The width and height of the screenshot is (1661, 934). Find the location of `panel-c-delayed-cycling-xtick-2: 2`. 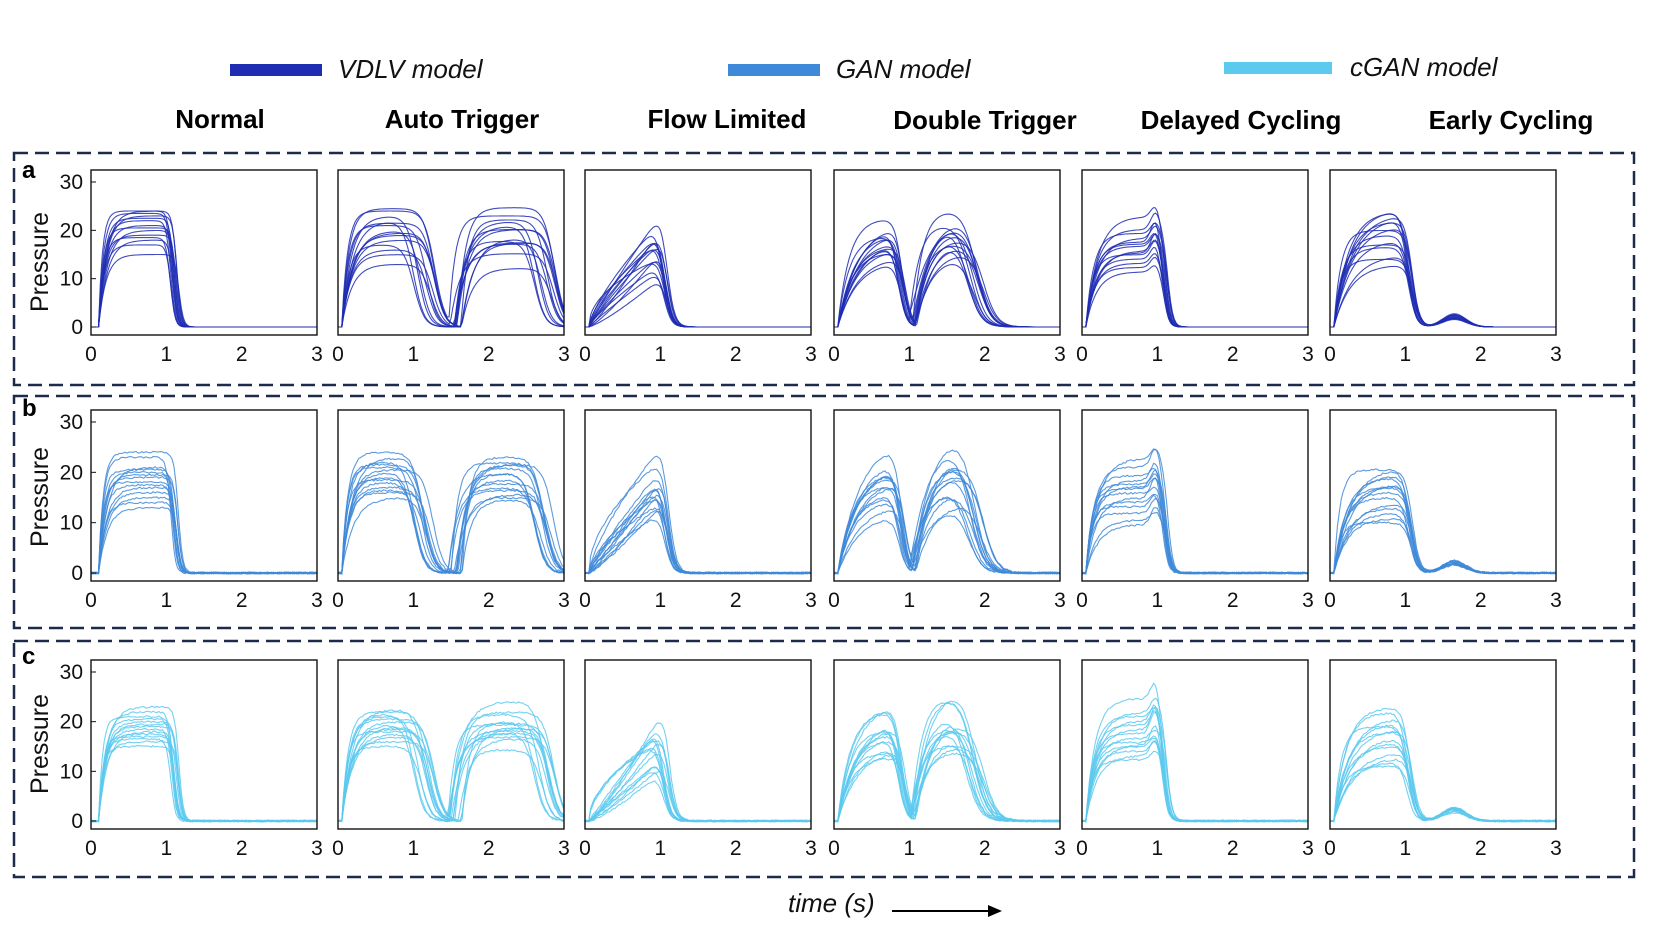

panel-c-delayed-cycling-xtick-2: 2 is located at coordinates (1233, 848).